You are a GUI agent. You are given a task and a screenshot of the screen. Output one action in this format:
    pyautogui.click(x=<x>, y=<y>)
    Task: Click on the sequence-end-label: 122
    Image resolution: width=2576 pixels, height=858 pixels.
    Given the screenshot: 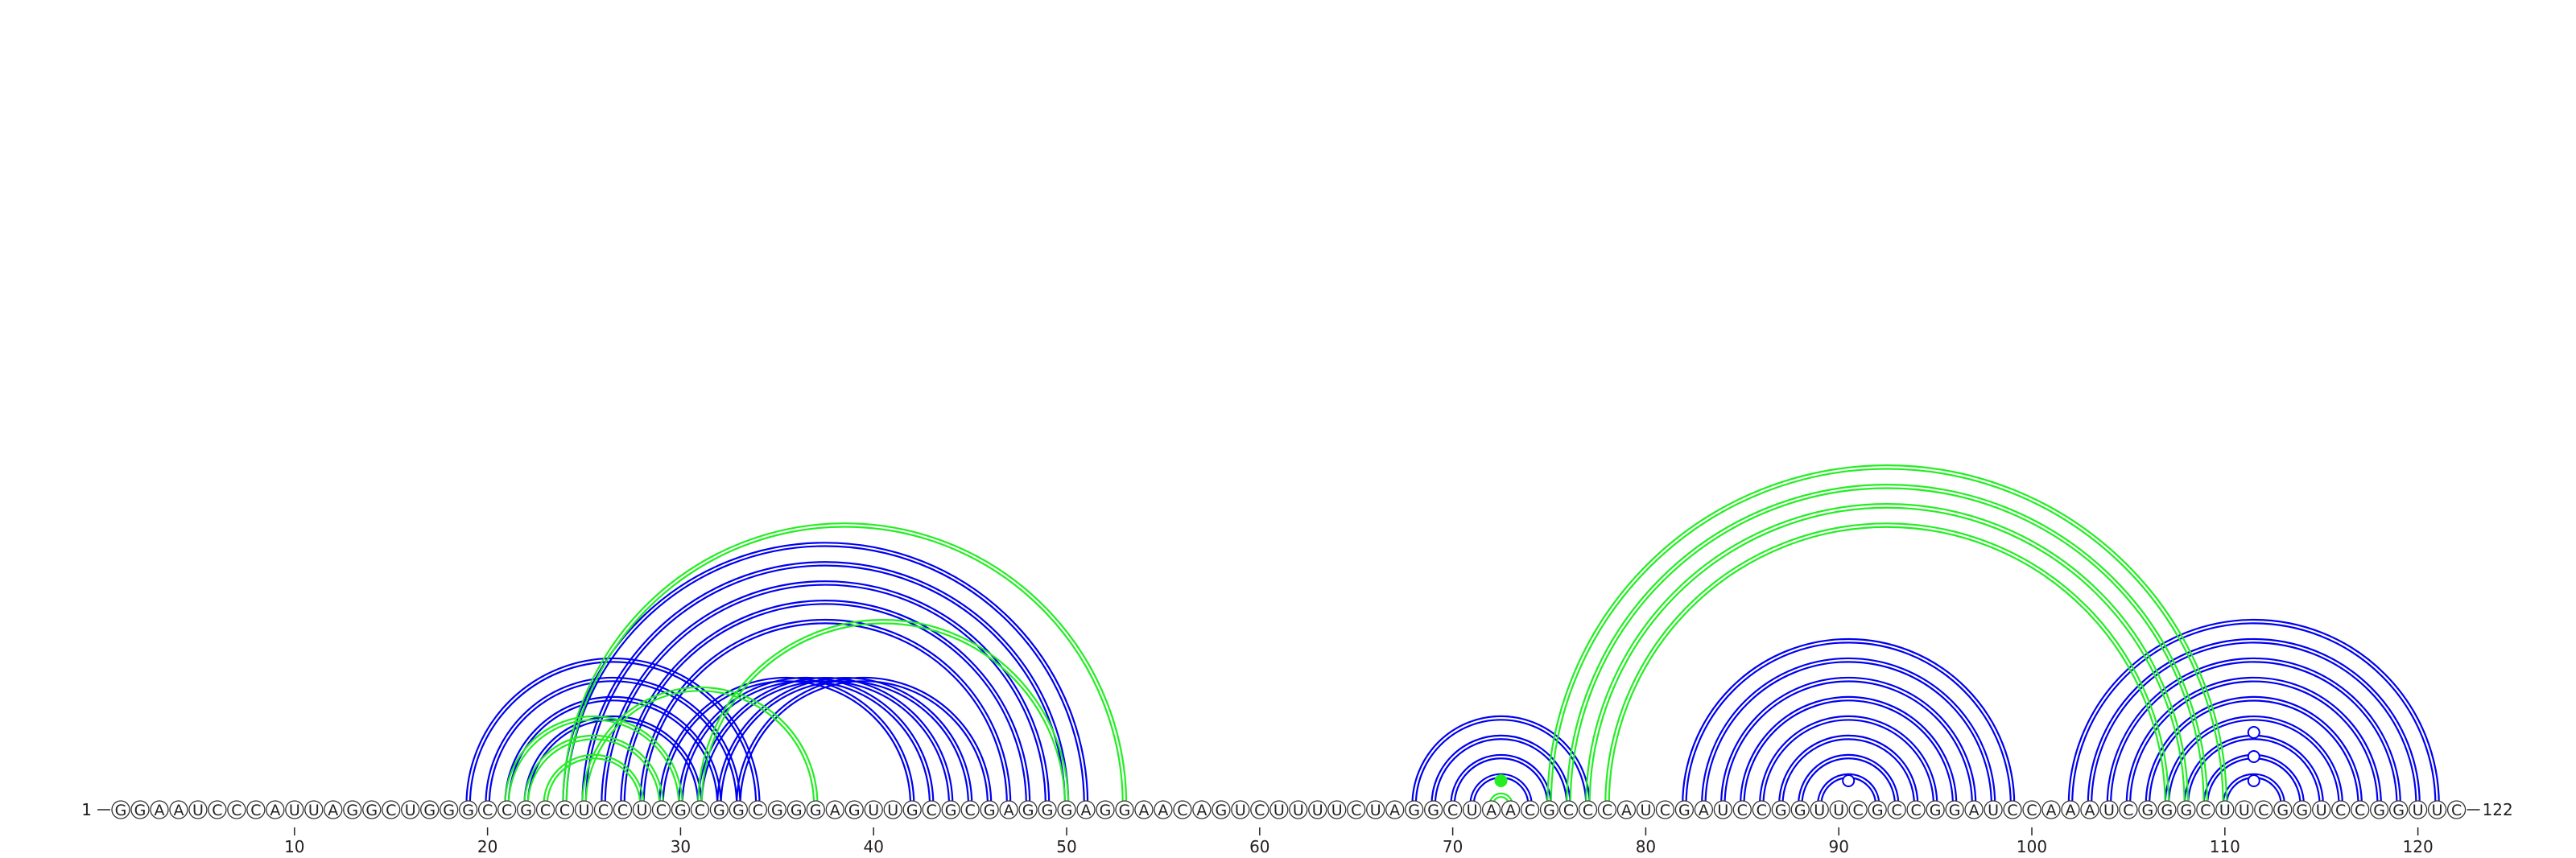 What is the action you would take?
    pyautogui.click(x=2498, y=809)
    